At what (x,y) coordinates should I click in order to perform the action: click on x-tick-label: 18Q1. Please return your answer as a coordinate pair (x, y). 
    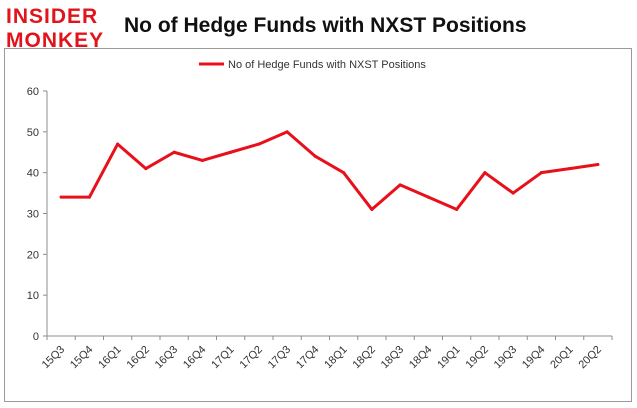
    Looking at the image, I should click on (336, 358).